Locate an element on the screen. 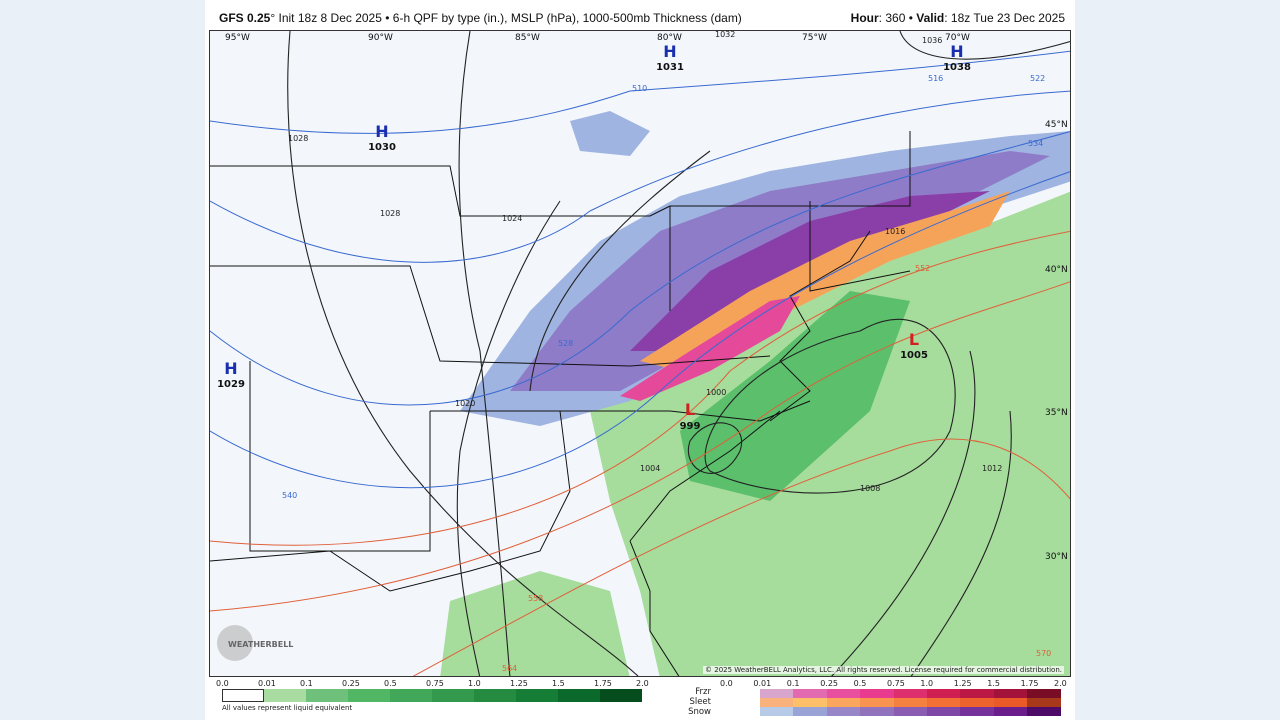 This screenshot has height=720, width=1280. thickness-label: 522 is located at coordinates (1037, 78).